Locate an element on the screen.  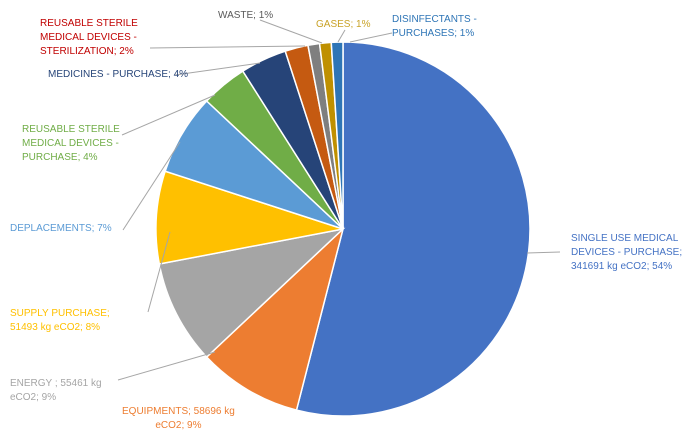
slice-label-line: PURCHASES; 1% is located at coordinates (433, 33).